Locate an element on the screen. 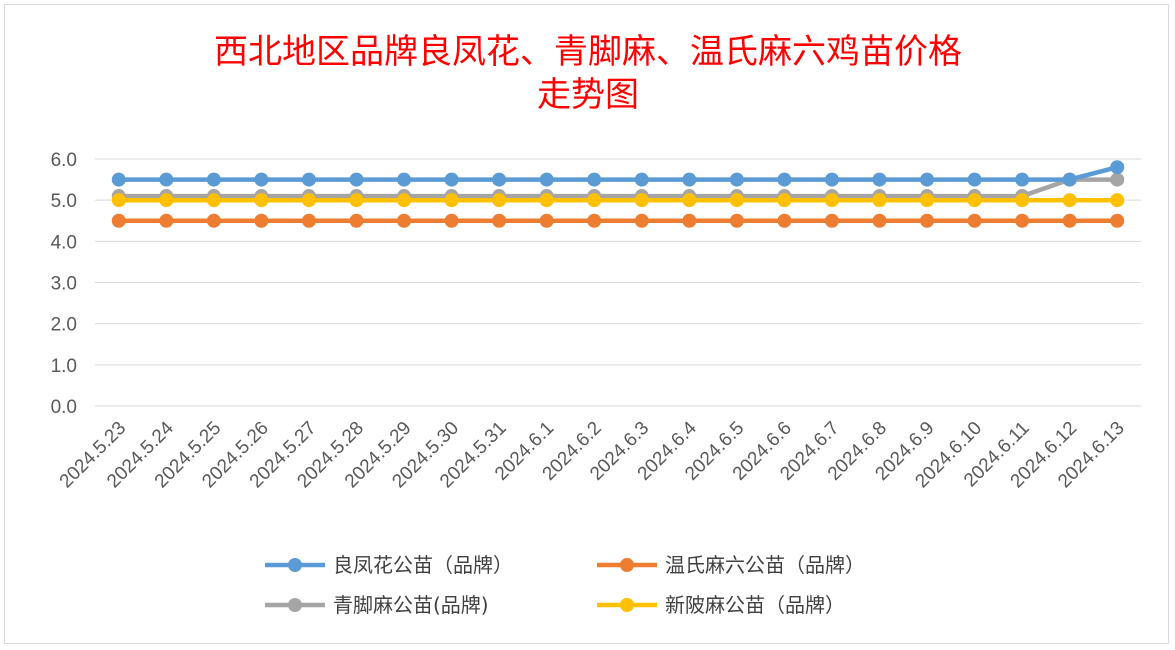  y-tick-label: 2.0 is located at coordinates (64, 325).